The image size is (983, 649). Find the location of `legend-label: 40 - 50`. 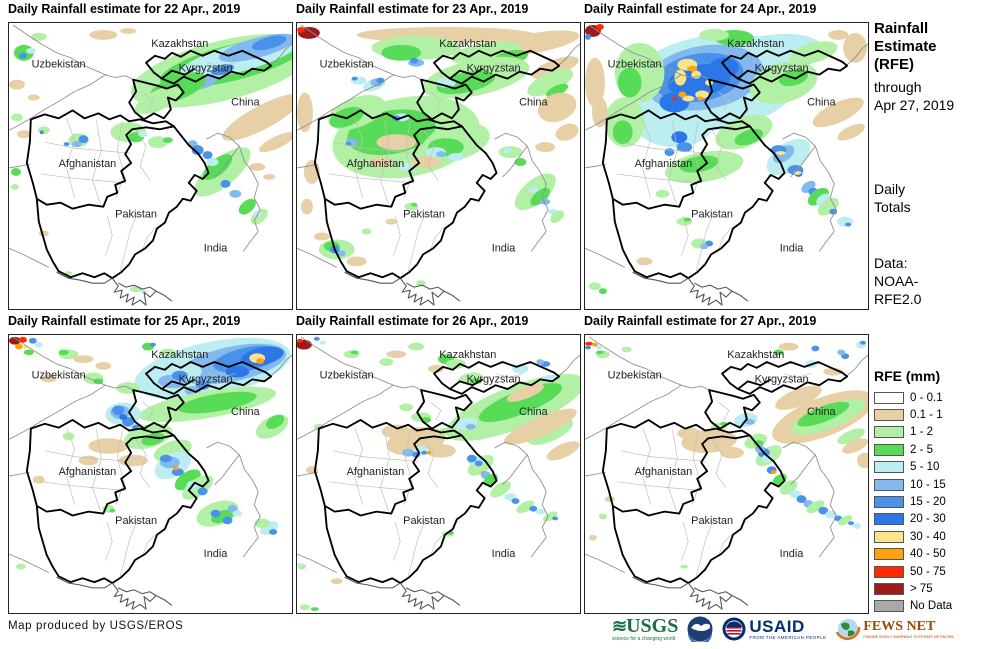

legend-label: 40 - 50 is located at coordinates (928, 554).